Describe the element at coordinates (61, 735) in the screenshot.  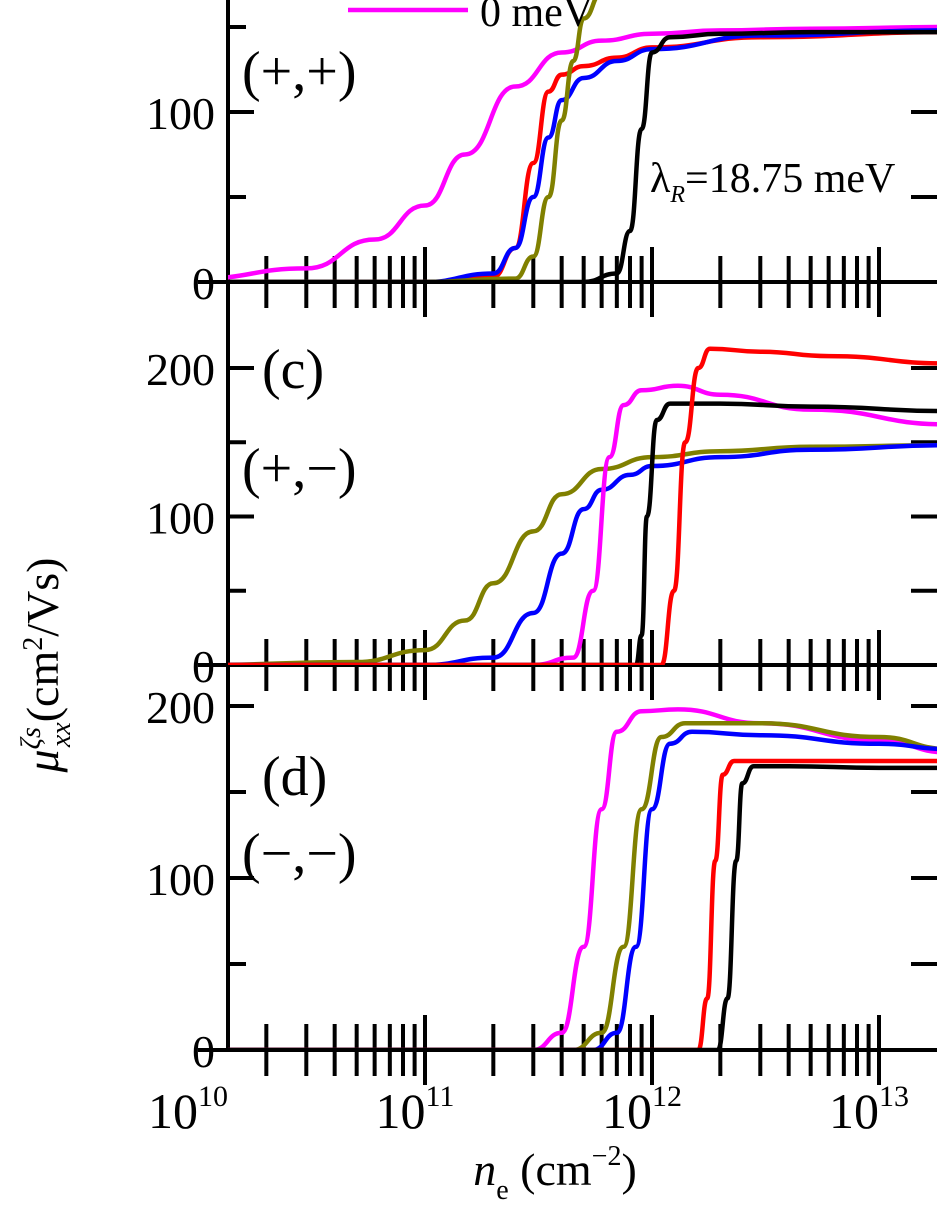
I see `y-axis-subscript: xx` at that location.